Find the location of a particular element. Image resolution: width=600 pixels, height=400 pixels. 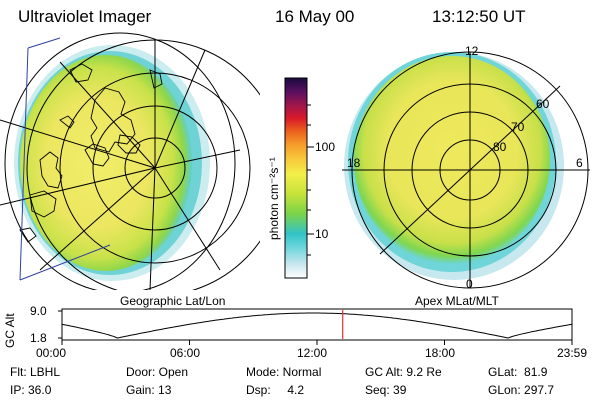

alt-xtick-2: 12:00 is located at coordinates (312, 353).